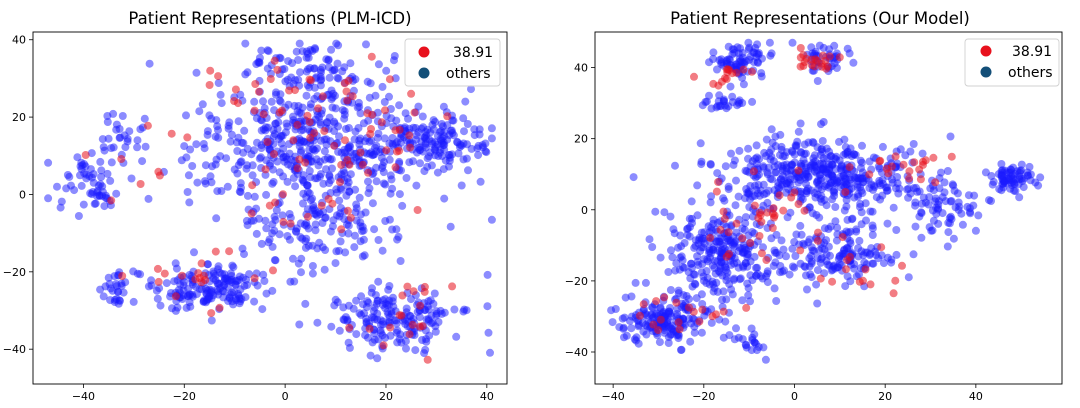 The width and height of the screenshot is (1080, 408). What do you see at coordinates (22, 194) in the screenshot?
I see `y-tick-label: 0` at bounding box center [22, 194].